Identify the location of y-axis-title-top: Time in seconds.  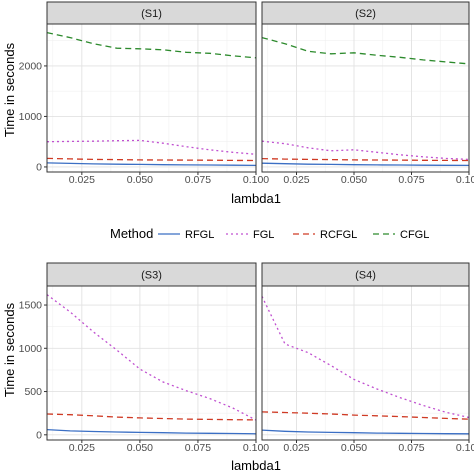
(9, 89).